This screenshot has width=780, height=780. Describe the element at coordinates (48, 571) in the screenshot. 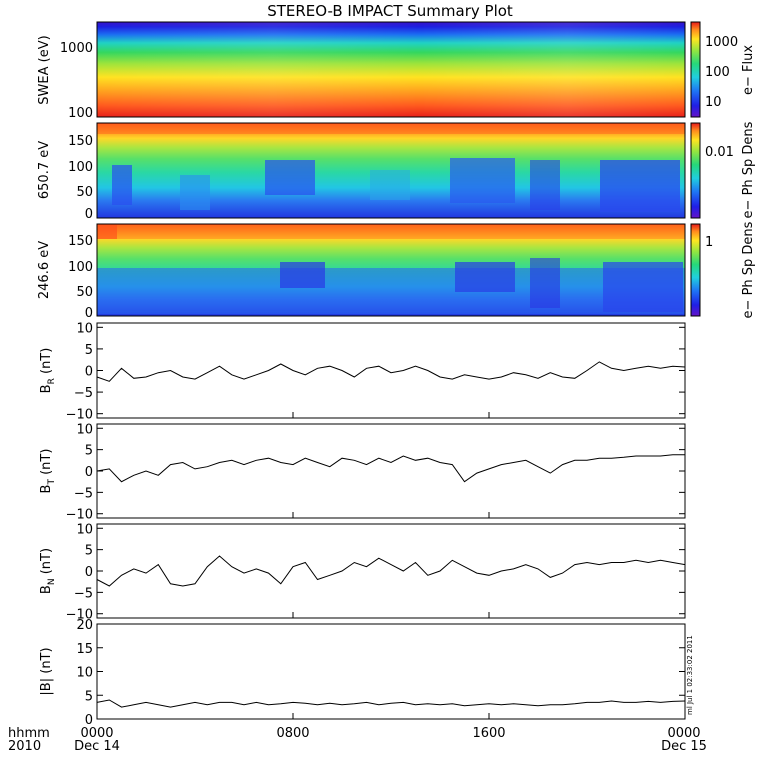

I see `bn-ylabel: BN (nT)` at that location.